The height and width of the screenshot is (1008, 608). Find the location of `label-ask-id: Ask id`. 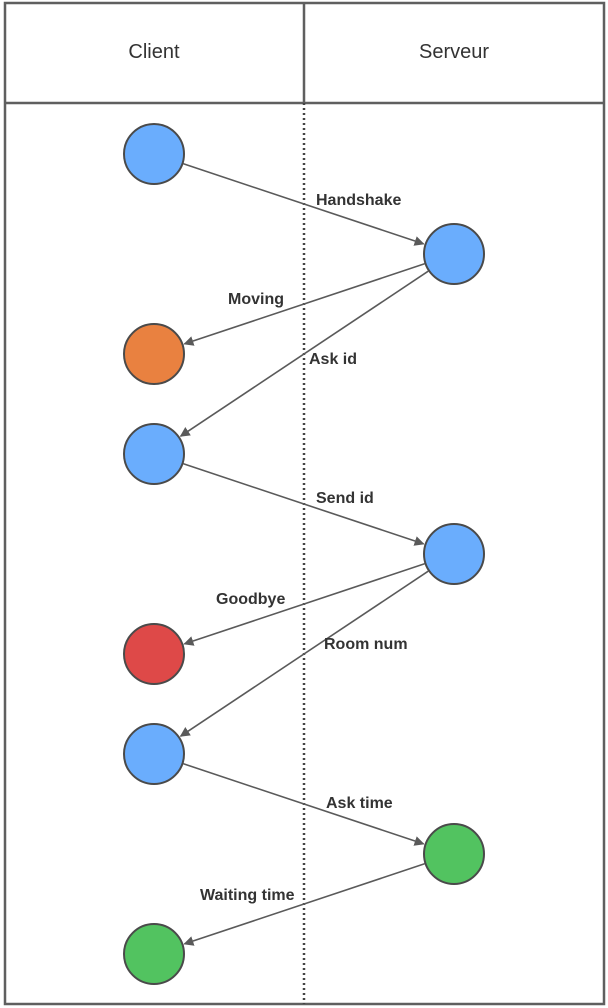

label-ask-id: Ask id is located at coordinates (333, 359).